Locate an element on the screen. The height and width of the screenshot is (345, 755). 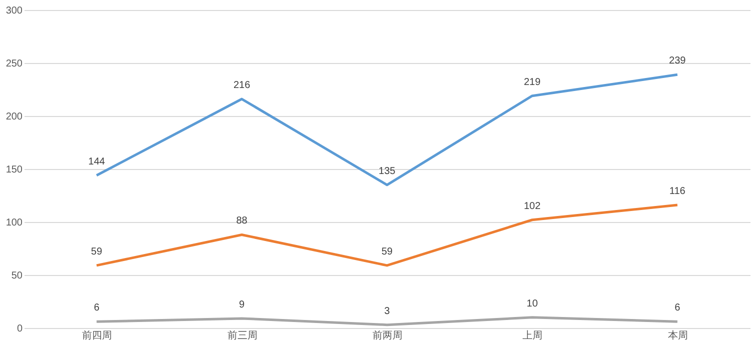
data-label: 239 is located at coordinates (677, 61).